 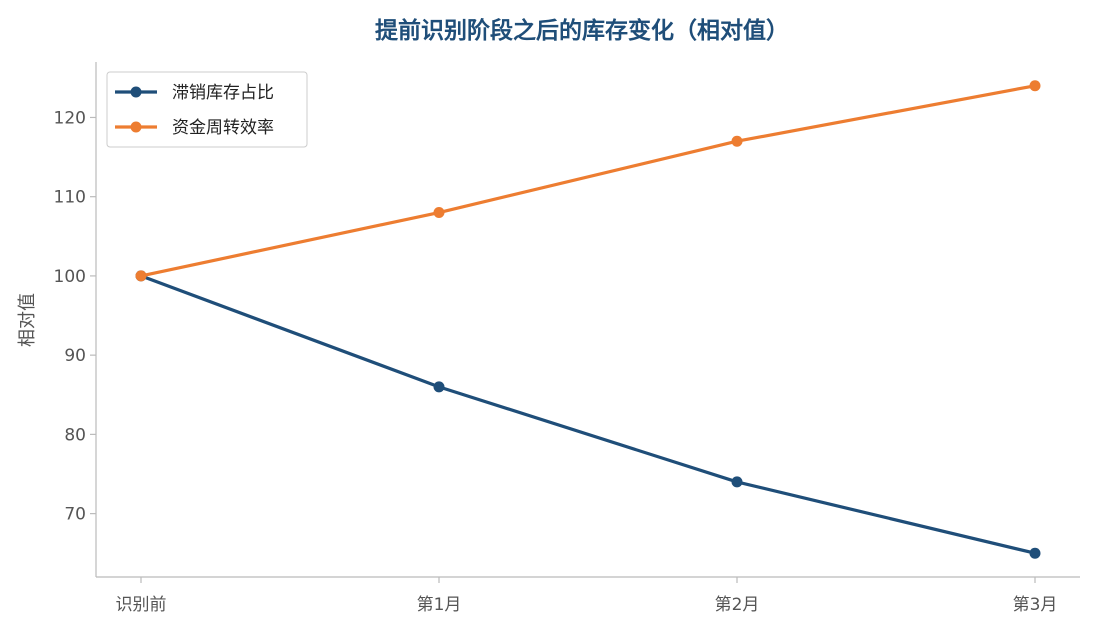 I want to click on y-tick-label: 70, so click(x=75, y=515).